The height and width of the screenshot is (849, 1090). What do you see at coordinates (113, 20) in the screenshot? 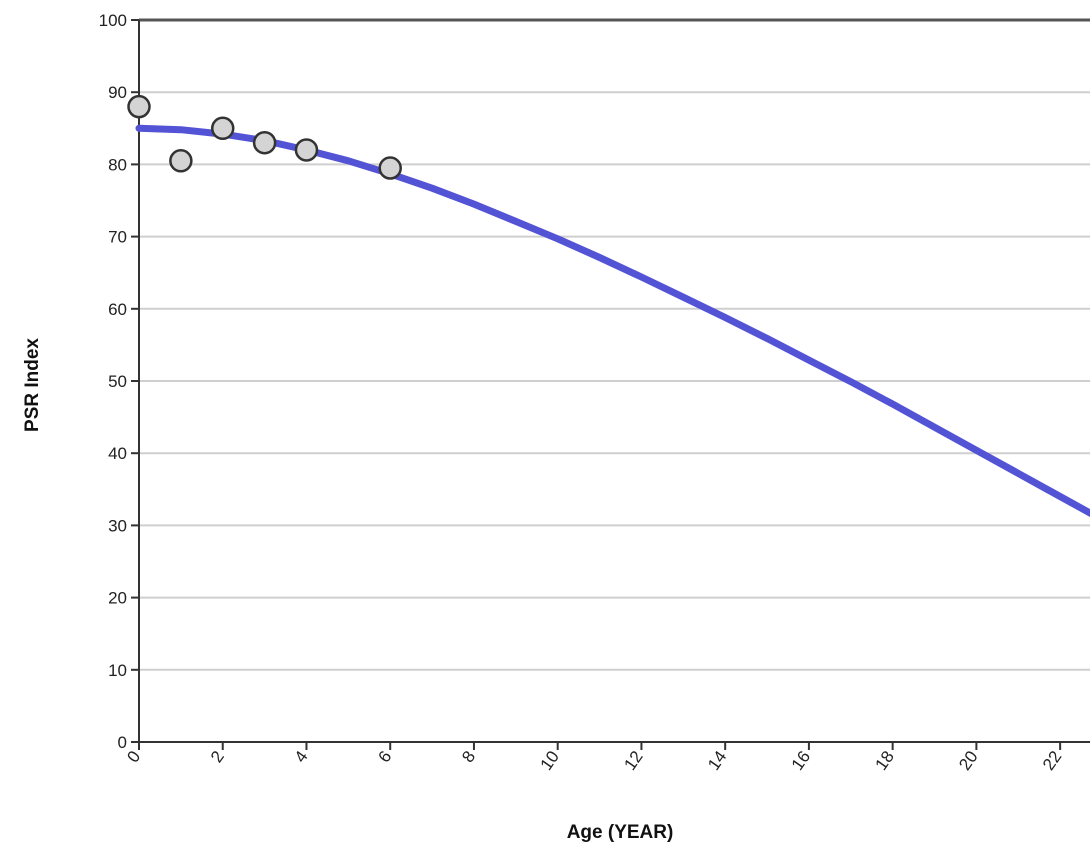
I see `y-tick-label: 100` at bounding box center [113, 20].